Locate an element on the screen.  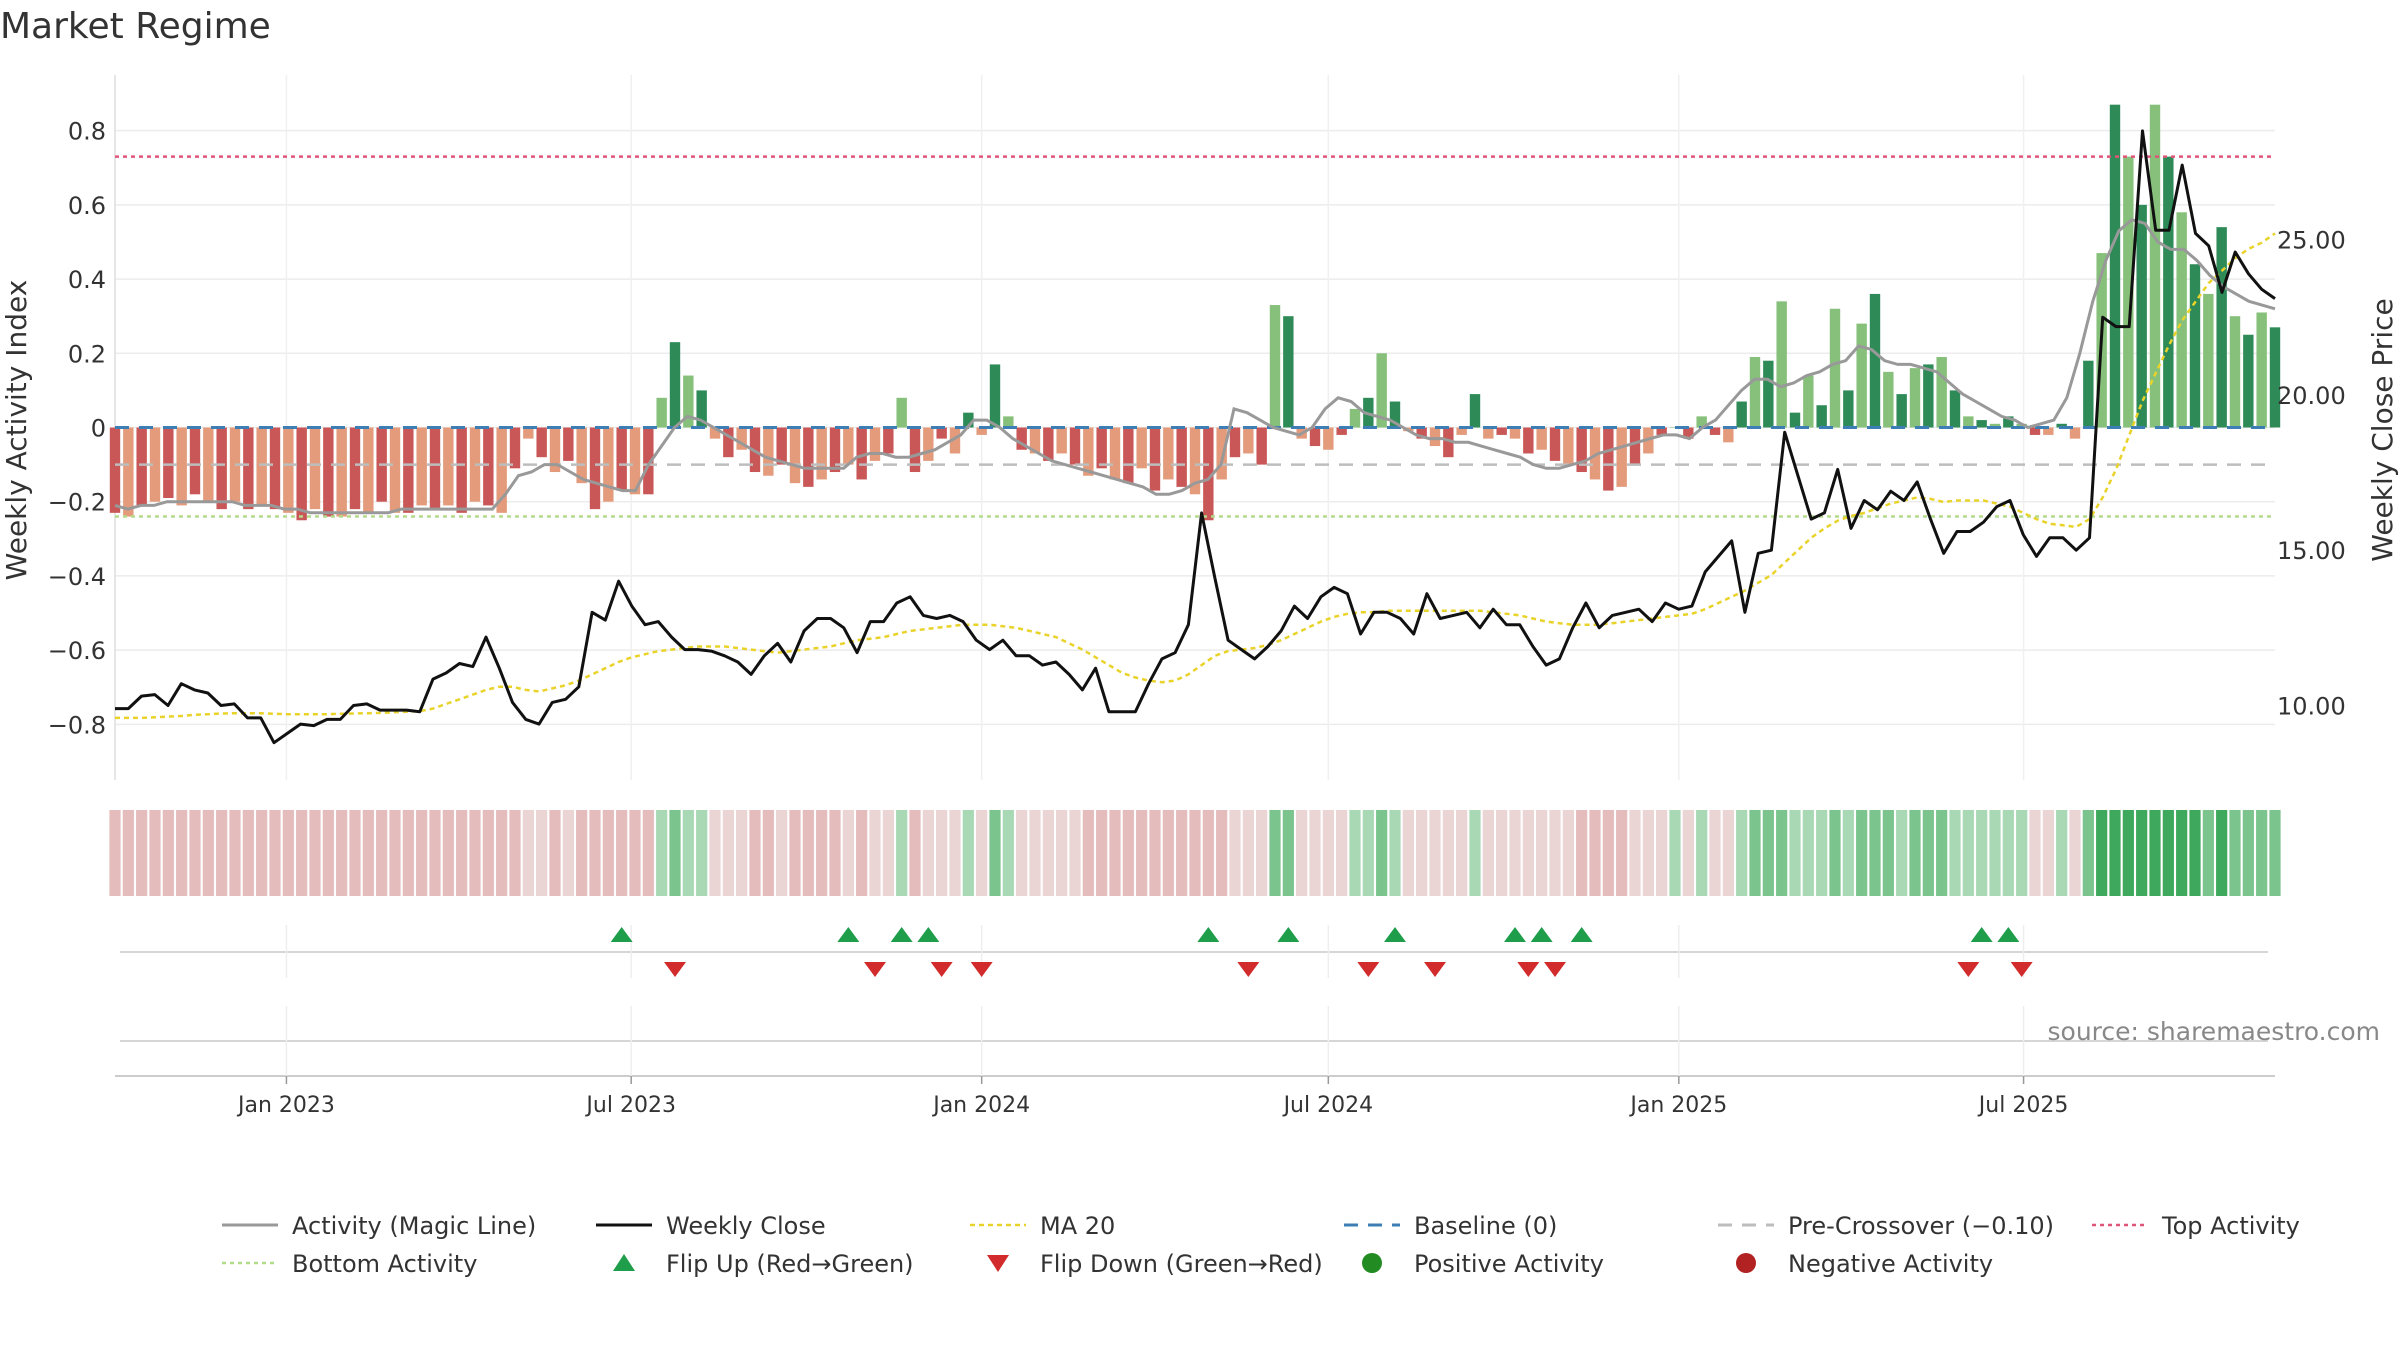
left-tick-label: 0.2 is located at coordinates (87, 354).